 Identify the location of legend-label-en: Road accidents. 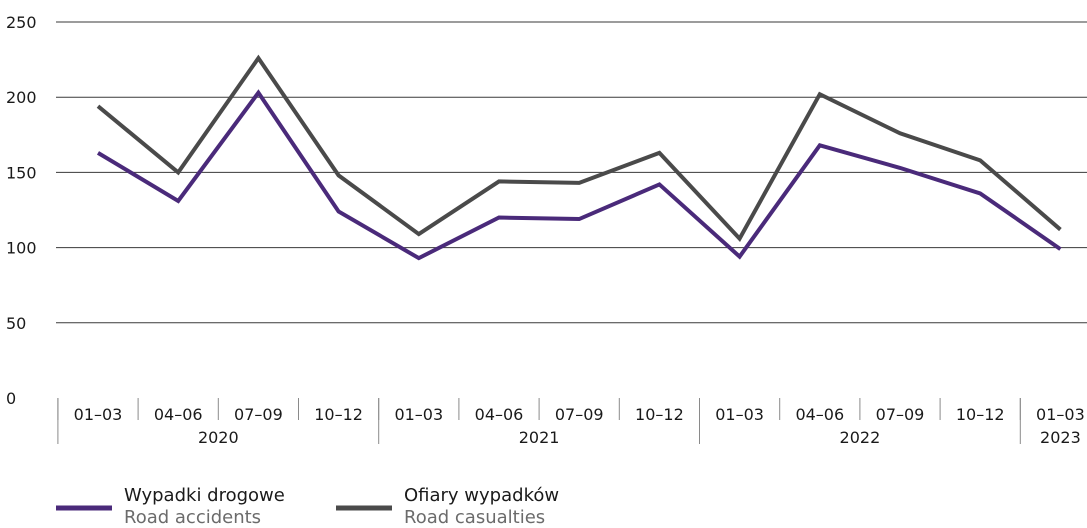
(192, 517).